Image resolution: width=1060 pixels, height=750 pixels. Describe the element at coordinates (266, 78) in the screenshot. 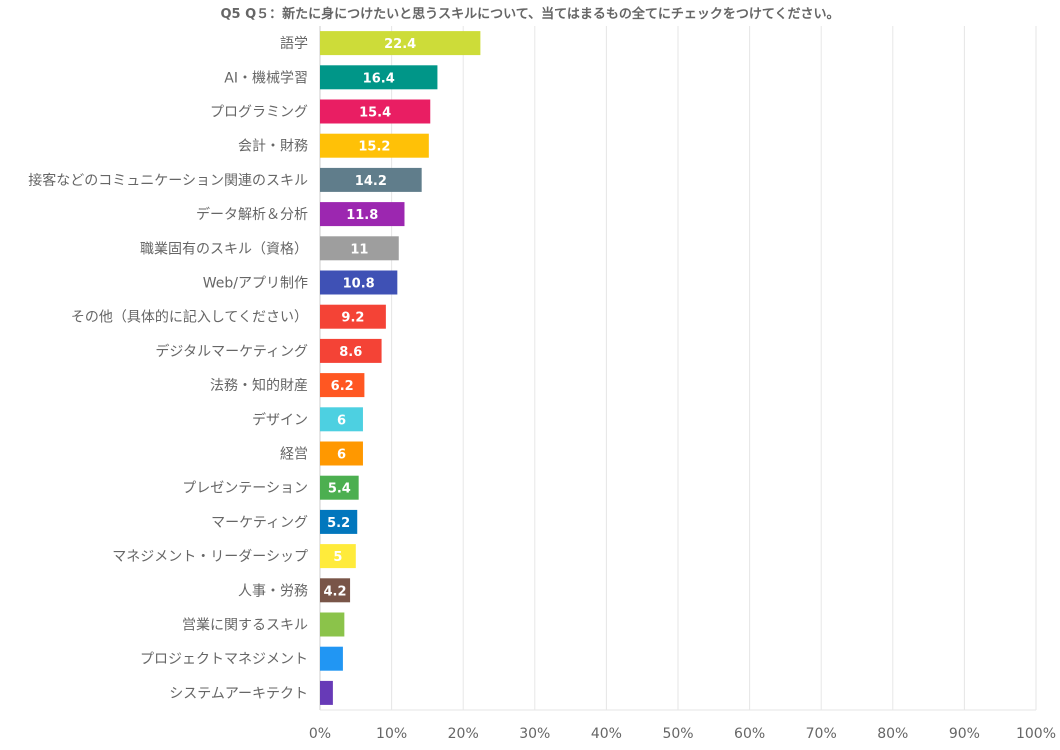

I see `category-label: AI・機械学習` at that location.